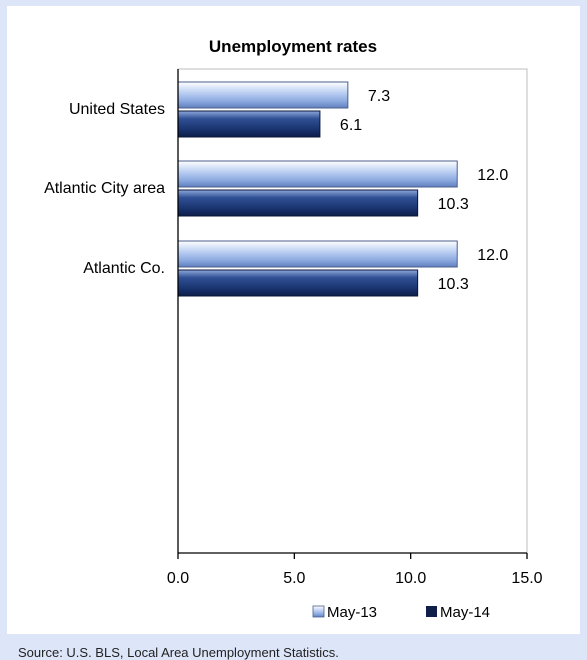  I want to click on legend-swatch-may14, so click(431, 611).